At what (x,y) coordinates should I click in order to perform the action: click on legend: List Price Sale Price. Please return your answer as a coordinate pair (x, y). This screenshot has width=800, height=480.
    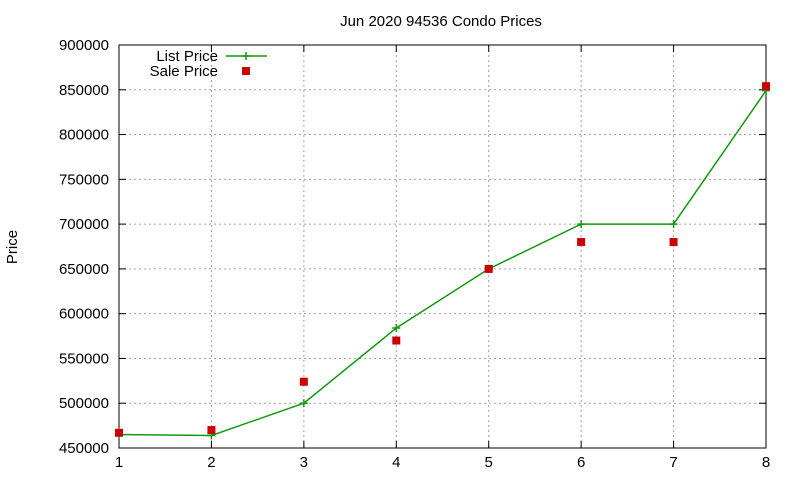
    Looking at the image, I should click on (208, 64).